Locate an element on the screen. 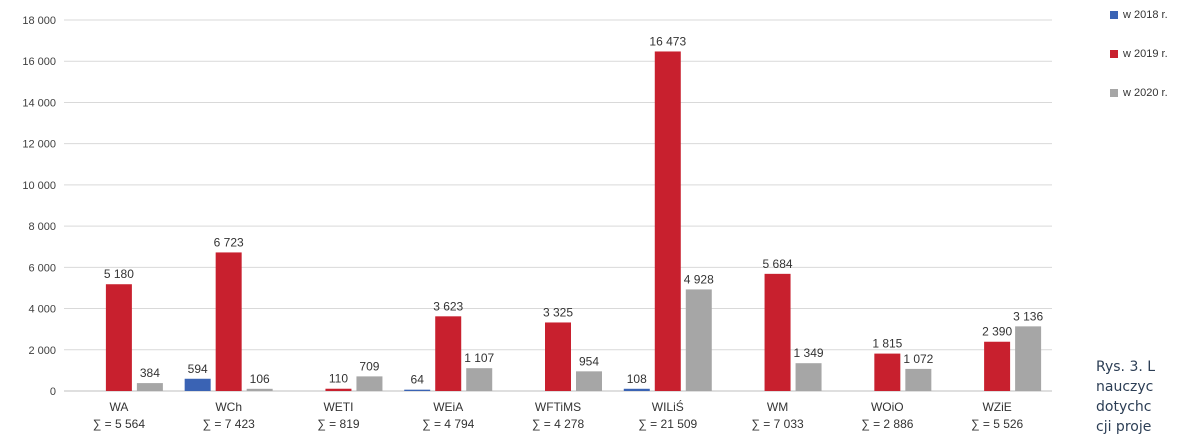  y-tick-label: 14 000 is located at coordinates (39, 103).